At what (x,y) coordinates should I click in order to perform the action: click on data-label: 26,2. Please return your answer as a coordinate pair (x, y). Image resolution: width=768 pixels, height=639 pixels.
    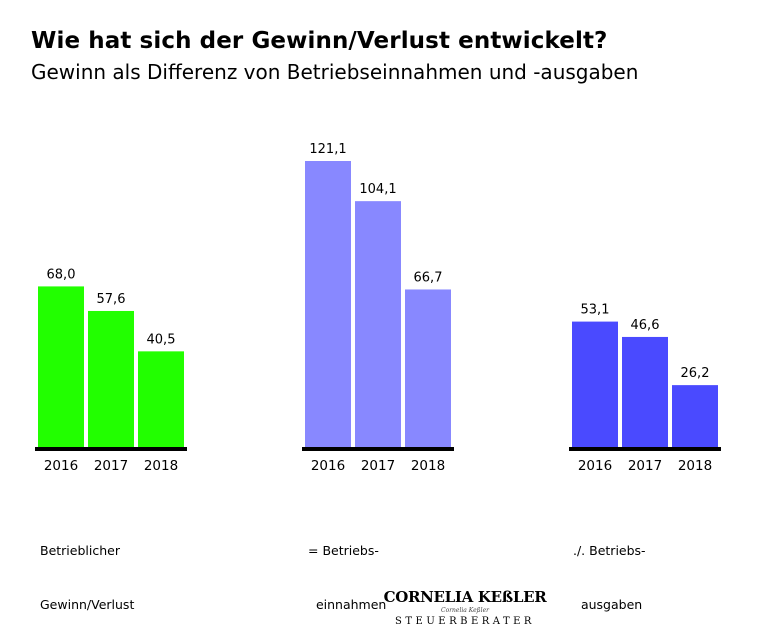
    Looking at the image, I should click on (695, 373).